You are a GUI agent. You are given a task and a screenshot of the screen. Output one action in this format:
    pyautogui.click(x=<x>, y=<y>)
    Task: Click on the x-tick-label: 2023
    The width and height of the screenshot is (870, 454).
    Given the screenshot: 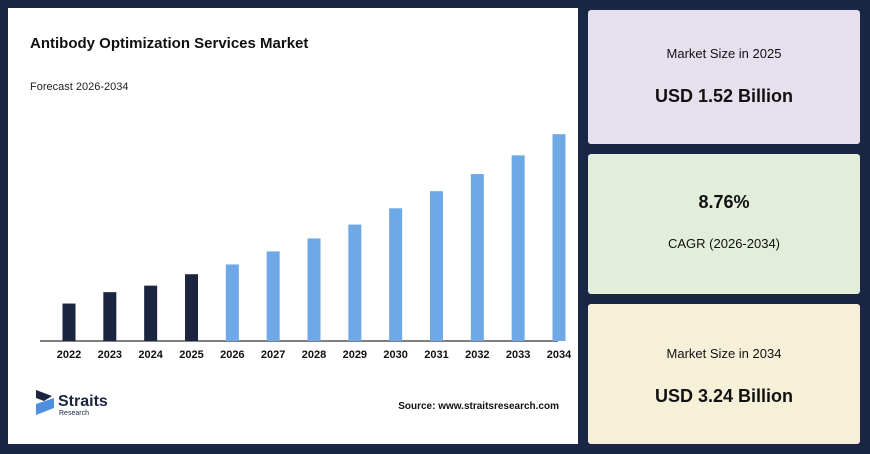 What is the action you would take?
    pyautogui.click(x=110, y=355)
    